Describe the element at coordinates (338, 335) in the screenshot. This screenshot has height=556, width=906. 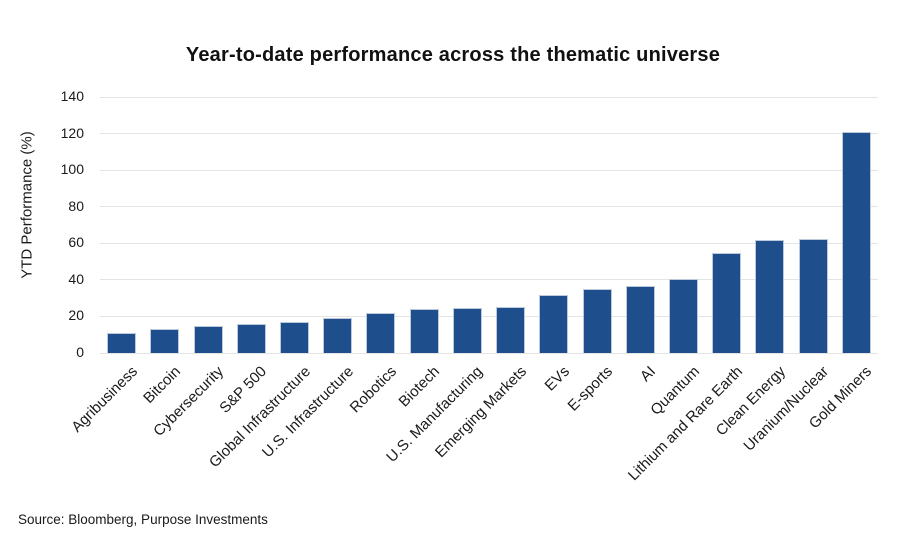
I see `bar-u-s-infrastructure` at that location.